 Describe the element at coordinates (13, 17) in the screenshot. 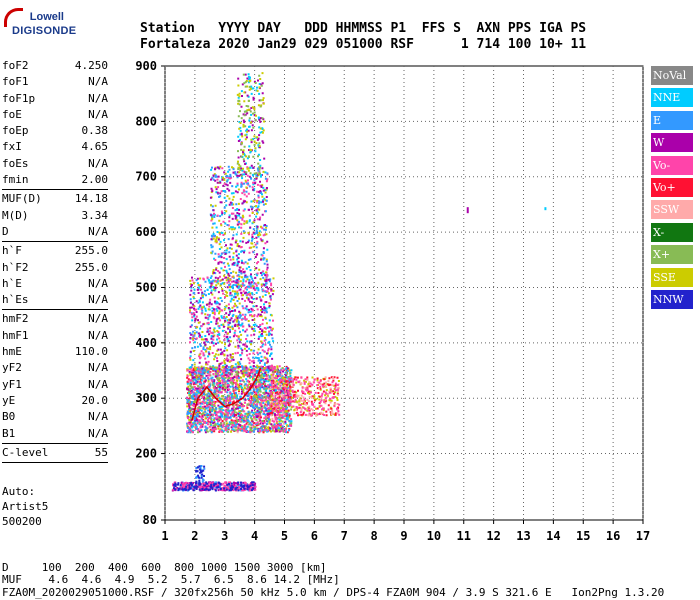

I see `logo-swoosh-icon` at that location.